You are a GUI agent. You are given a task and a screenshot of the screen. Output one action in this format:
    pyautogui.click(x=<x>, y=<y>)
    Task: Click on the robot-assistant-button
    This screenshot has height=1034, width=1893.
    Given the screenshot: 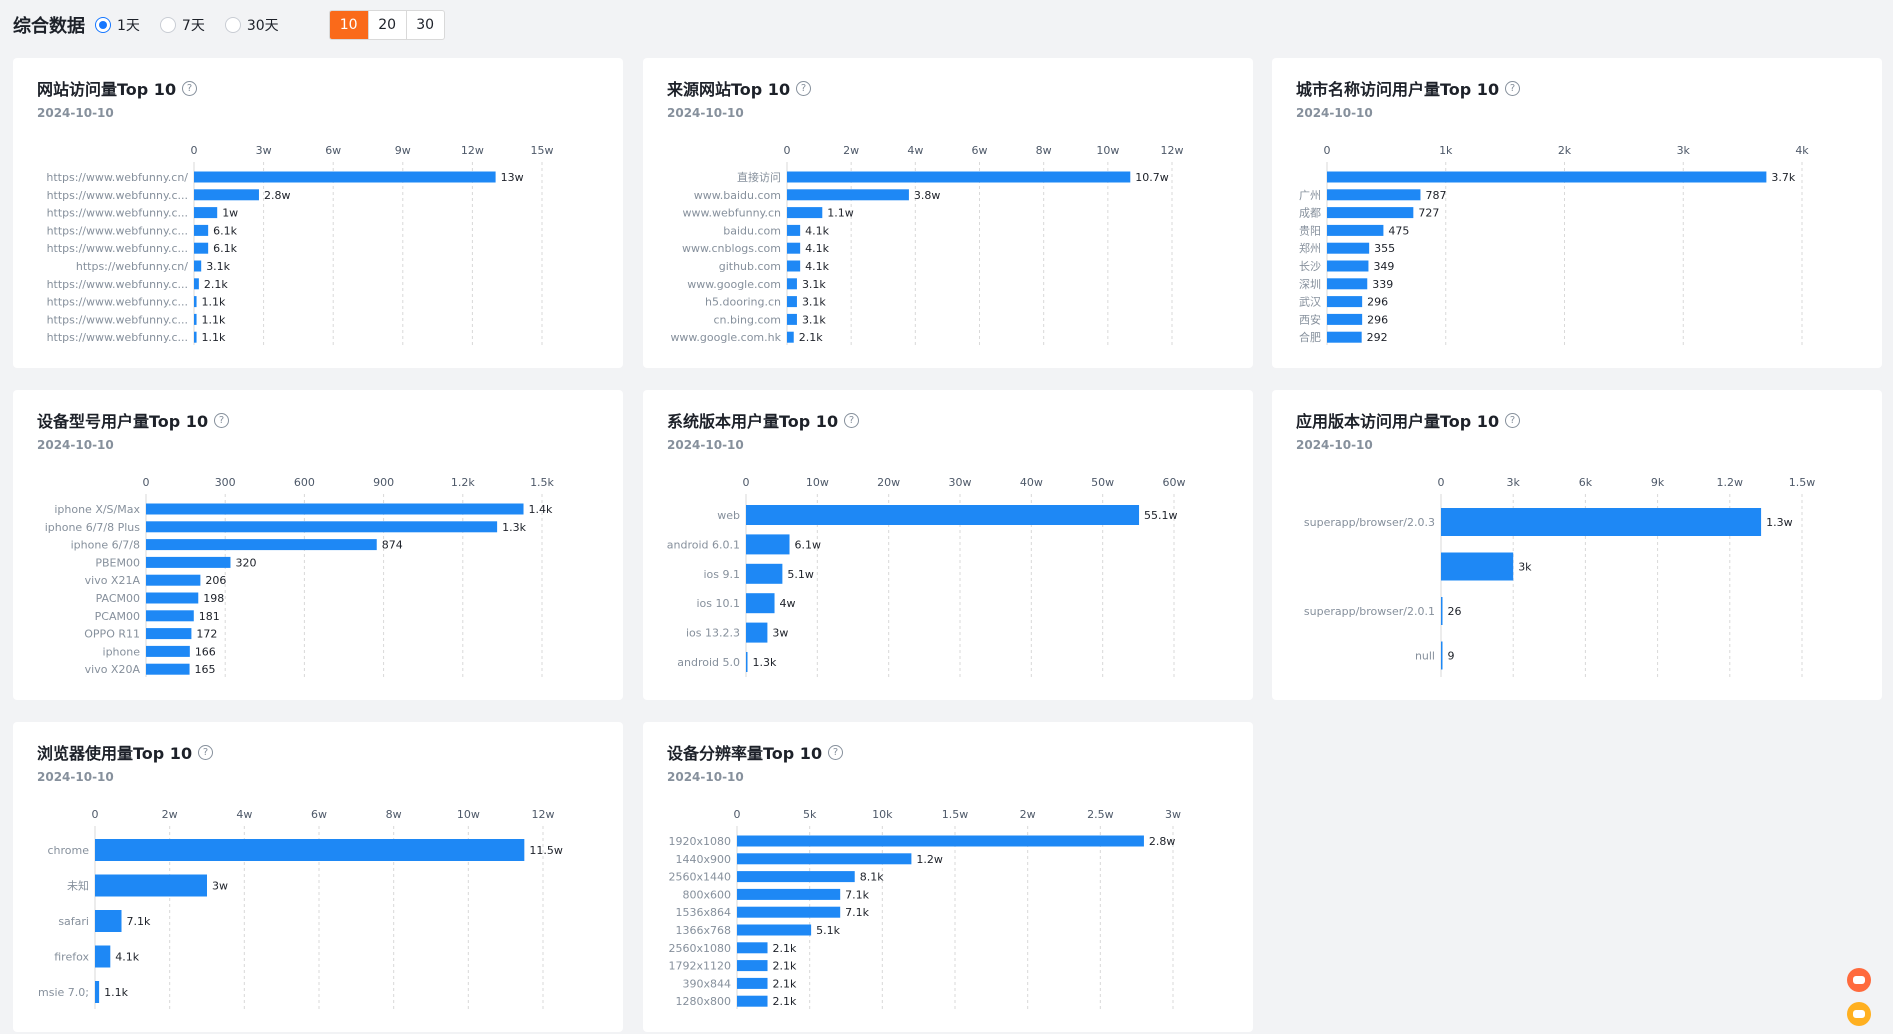 What is the action you would take?
    pyautogui.click(x=1859, y=980)
    